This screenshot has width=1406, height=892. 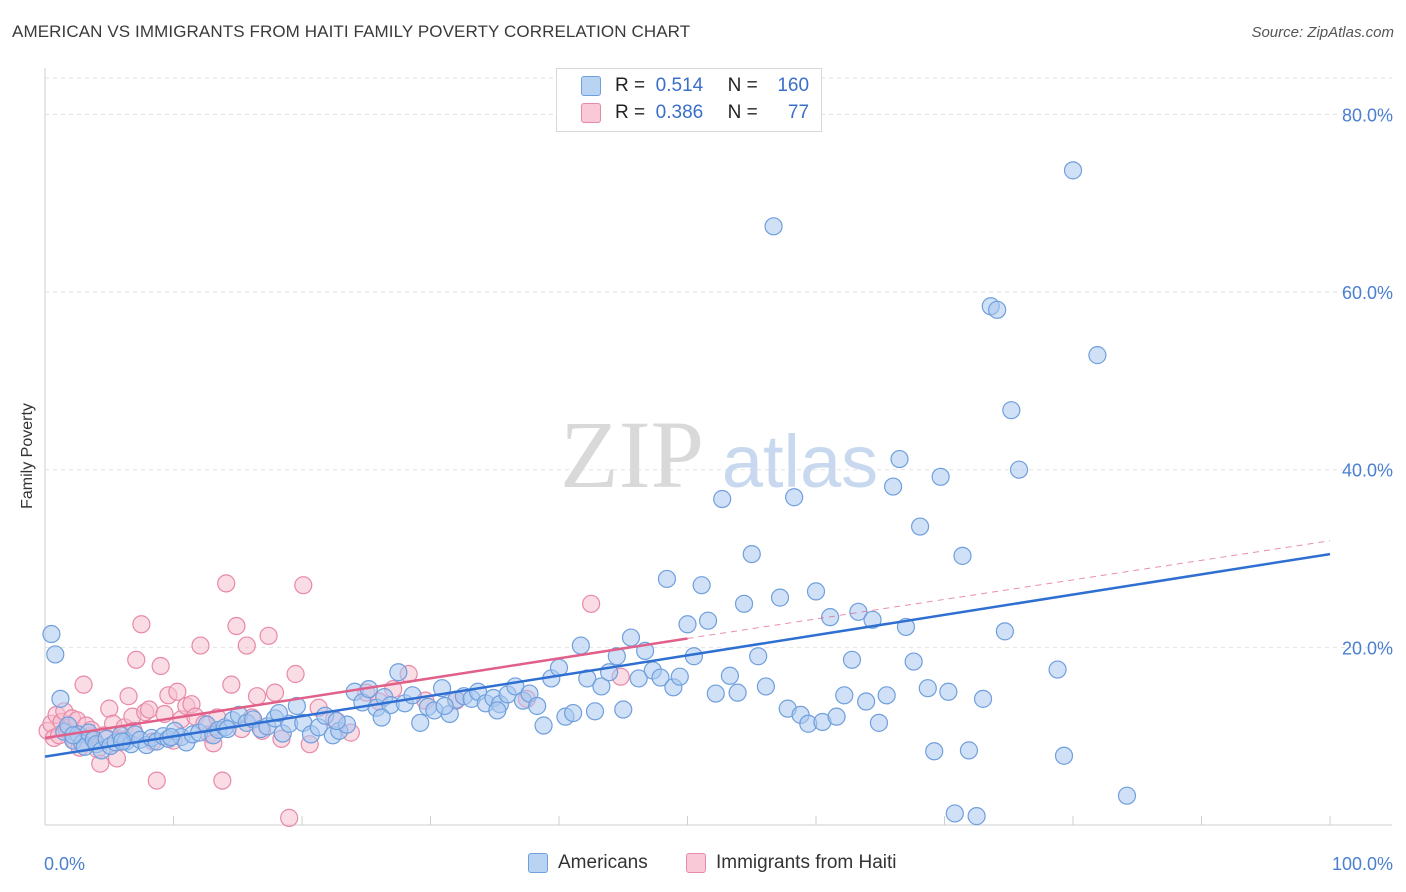 What do you see at coordinates (798, 112) in the screenshot?
I see `legend-n-value: 77` at bounding box center [798, 112].